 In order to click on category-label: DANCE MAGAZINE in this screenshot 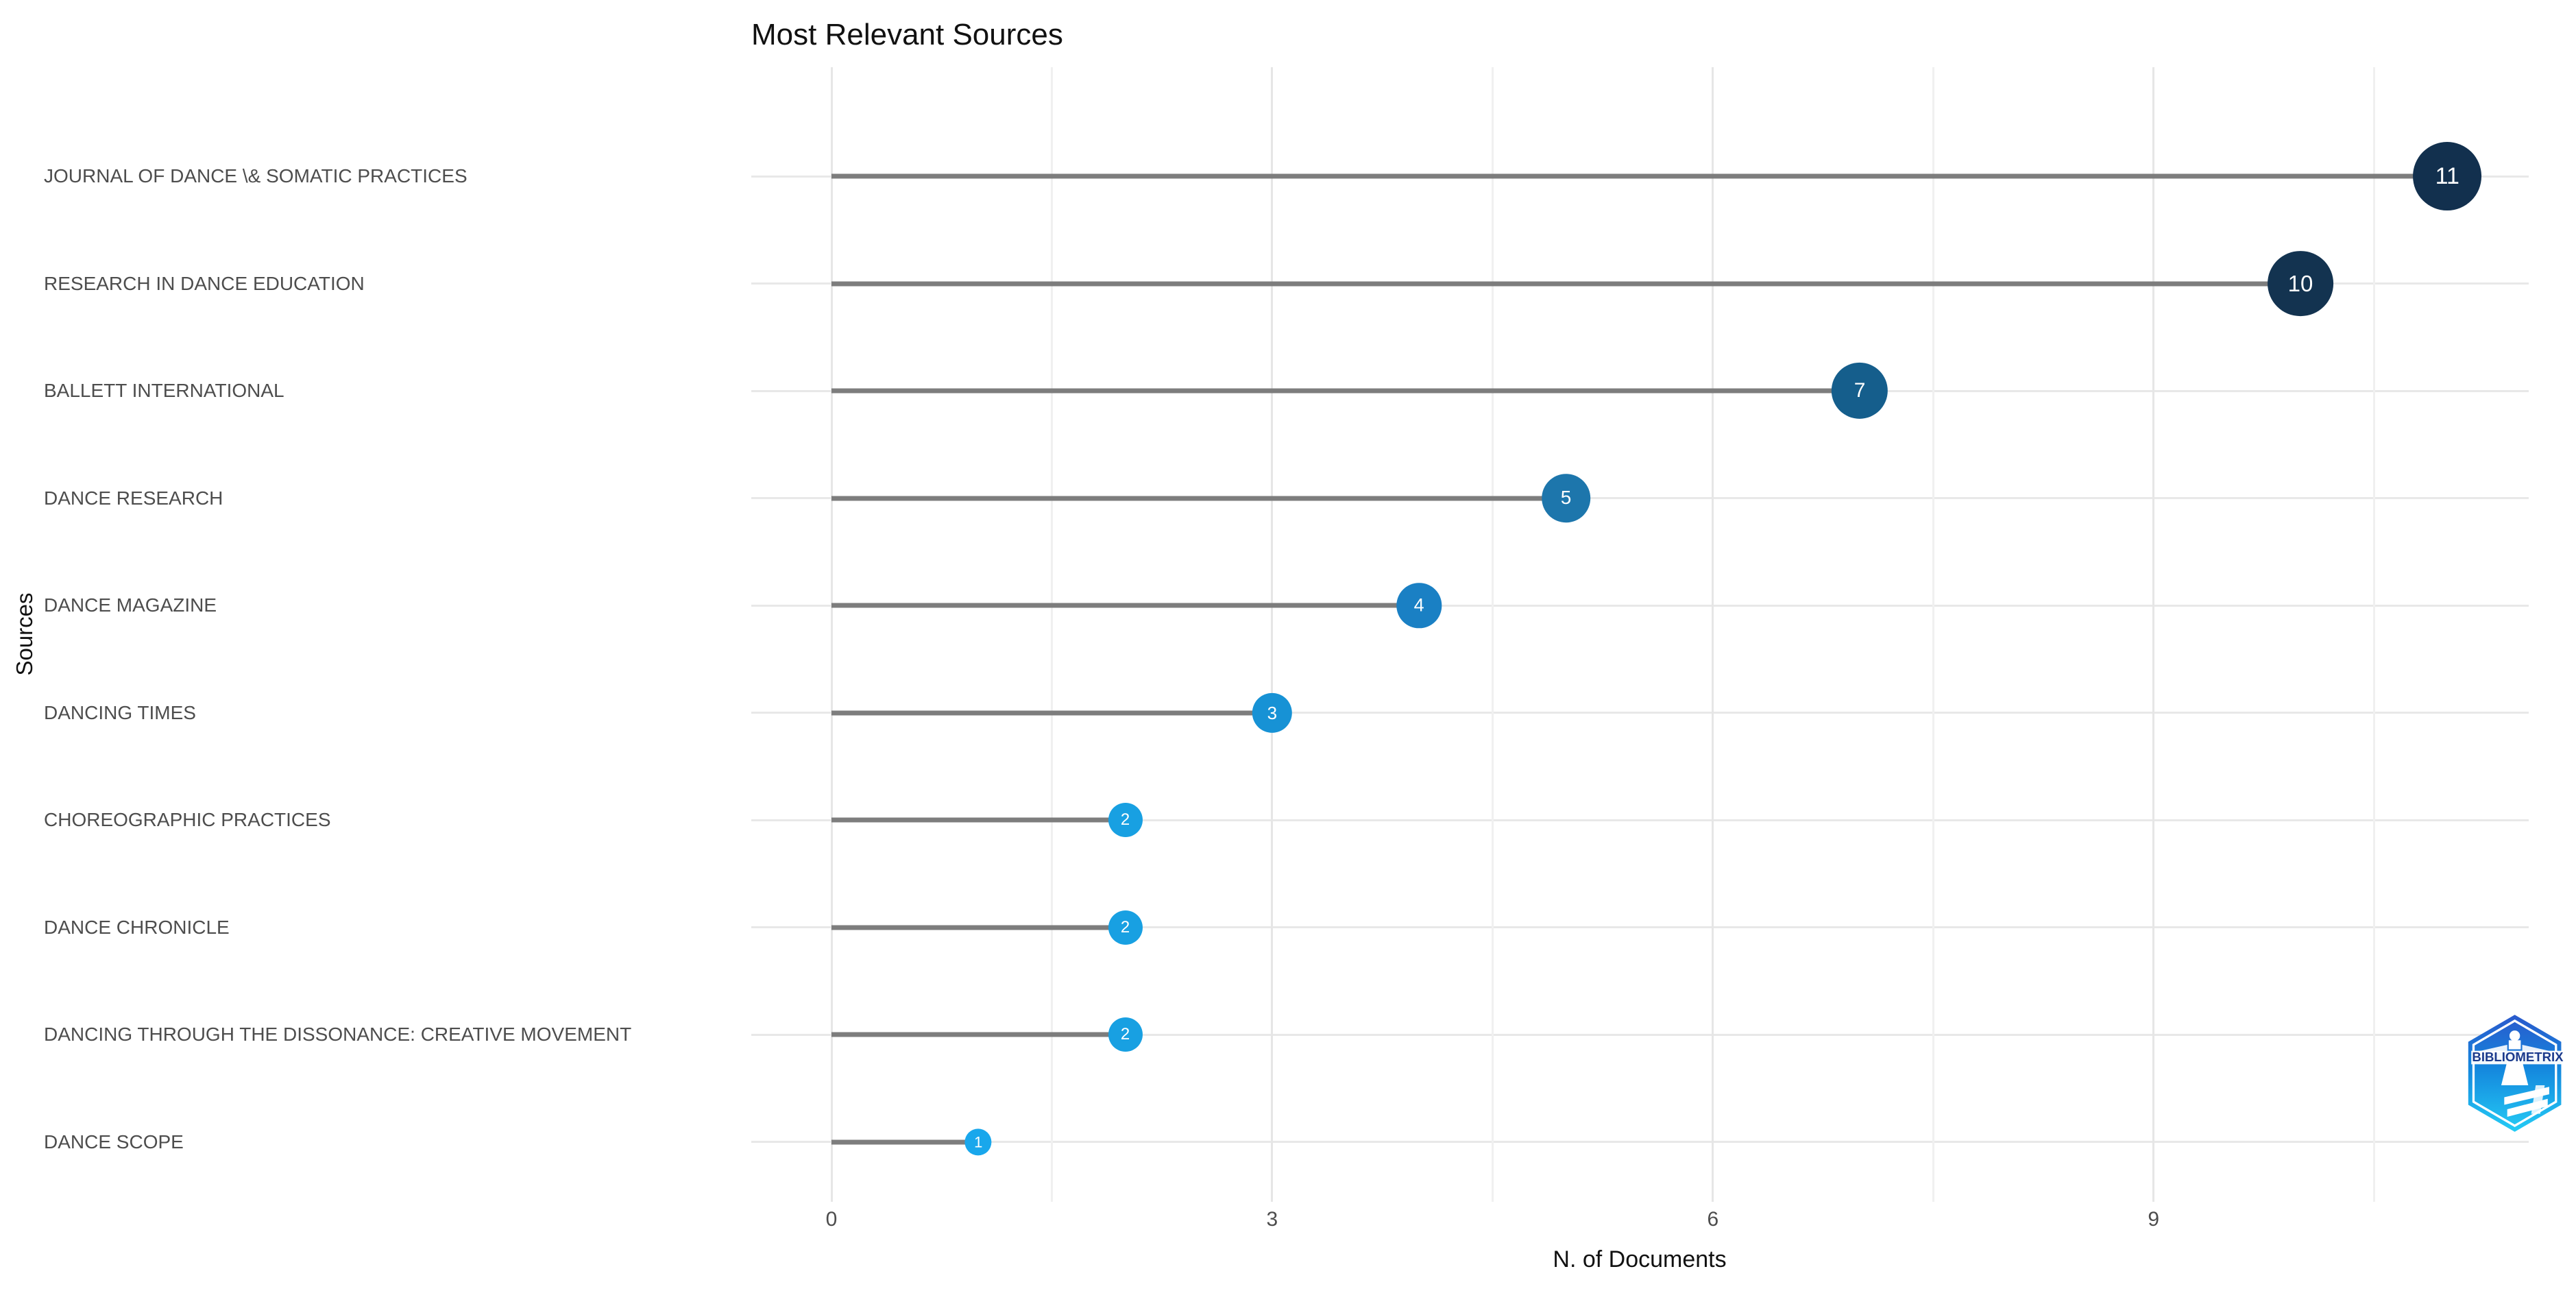, I will do `click(130, 605)`.